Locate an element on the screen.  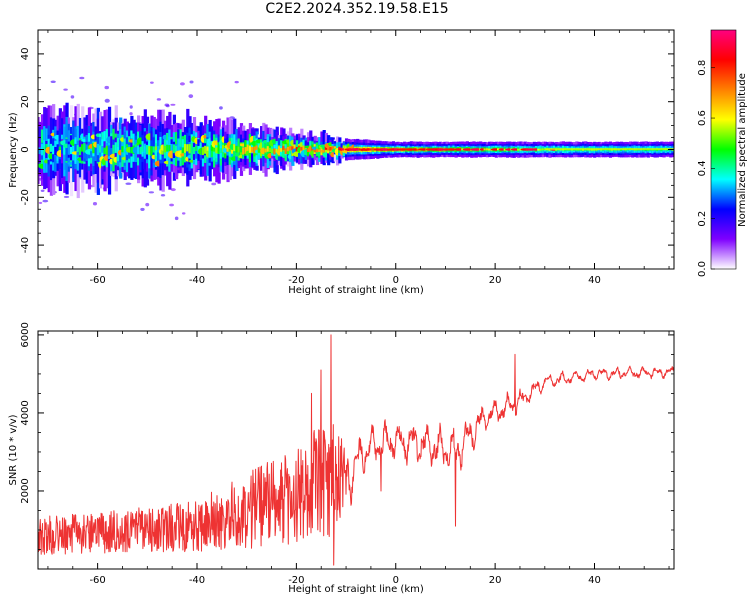
colorbar-ticks: 0.0 0.2 0.4 0.6 0.8 is located at coordinates (706, 168).